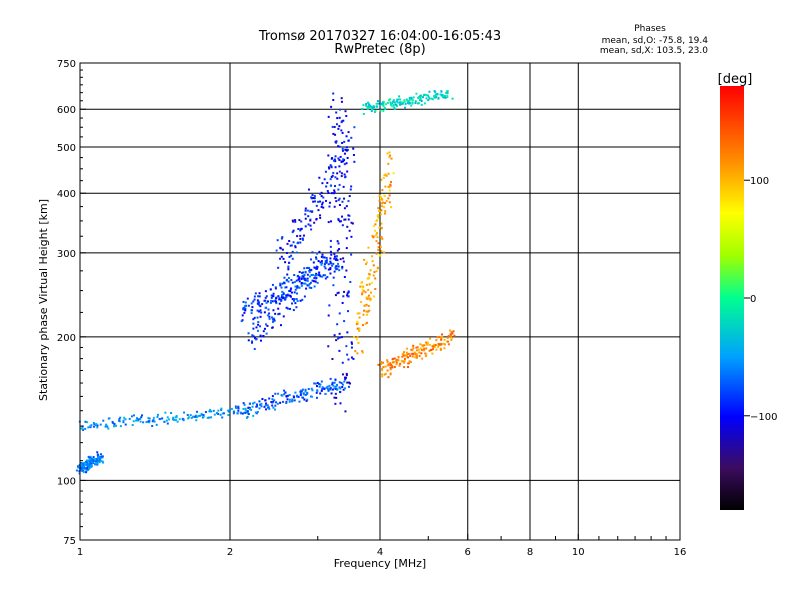 The image size is (800, 600). Describe the element at coordinates (680, 552) in the screenshot. I see `x-tick-label: 16` at that location.